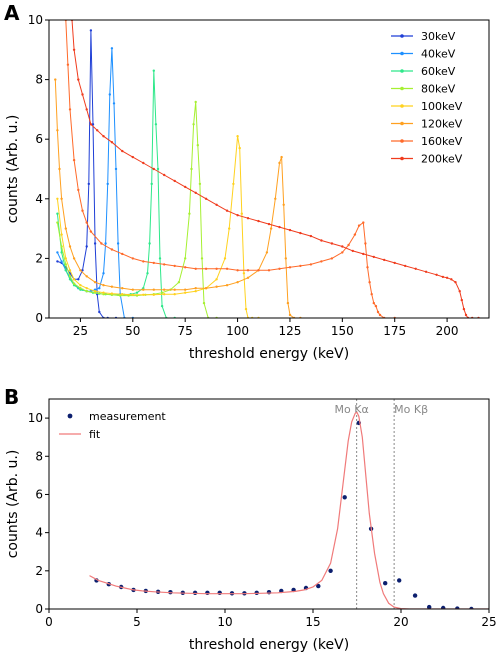 The image size is (498, 656). I want to click on x-tick-label: 100, so click(237, 331).